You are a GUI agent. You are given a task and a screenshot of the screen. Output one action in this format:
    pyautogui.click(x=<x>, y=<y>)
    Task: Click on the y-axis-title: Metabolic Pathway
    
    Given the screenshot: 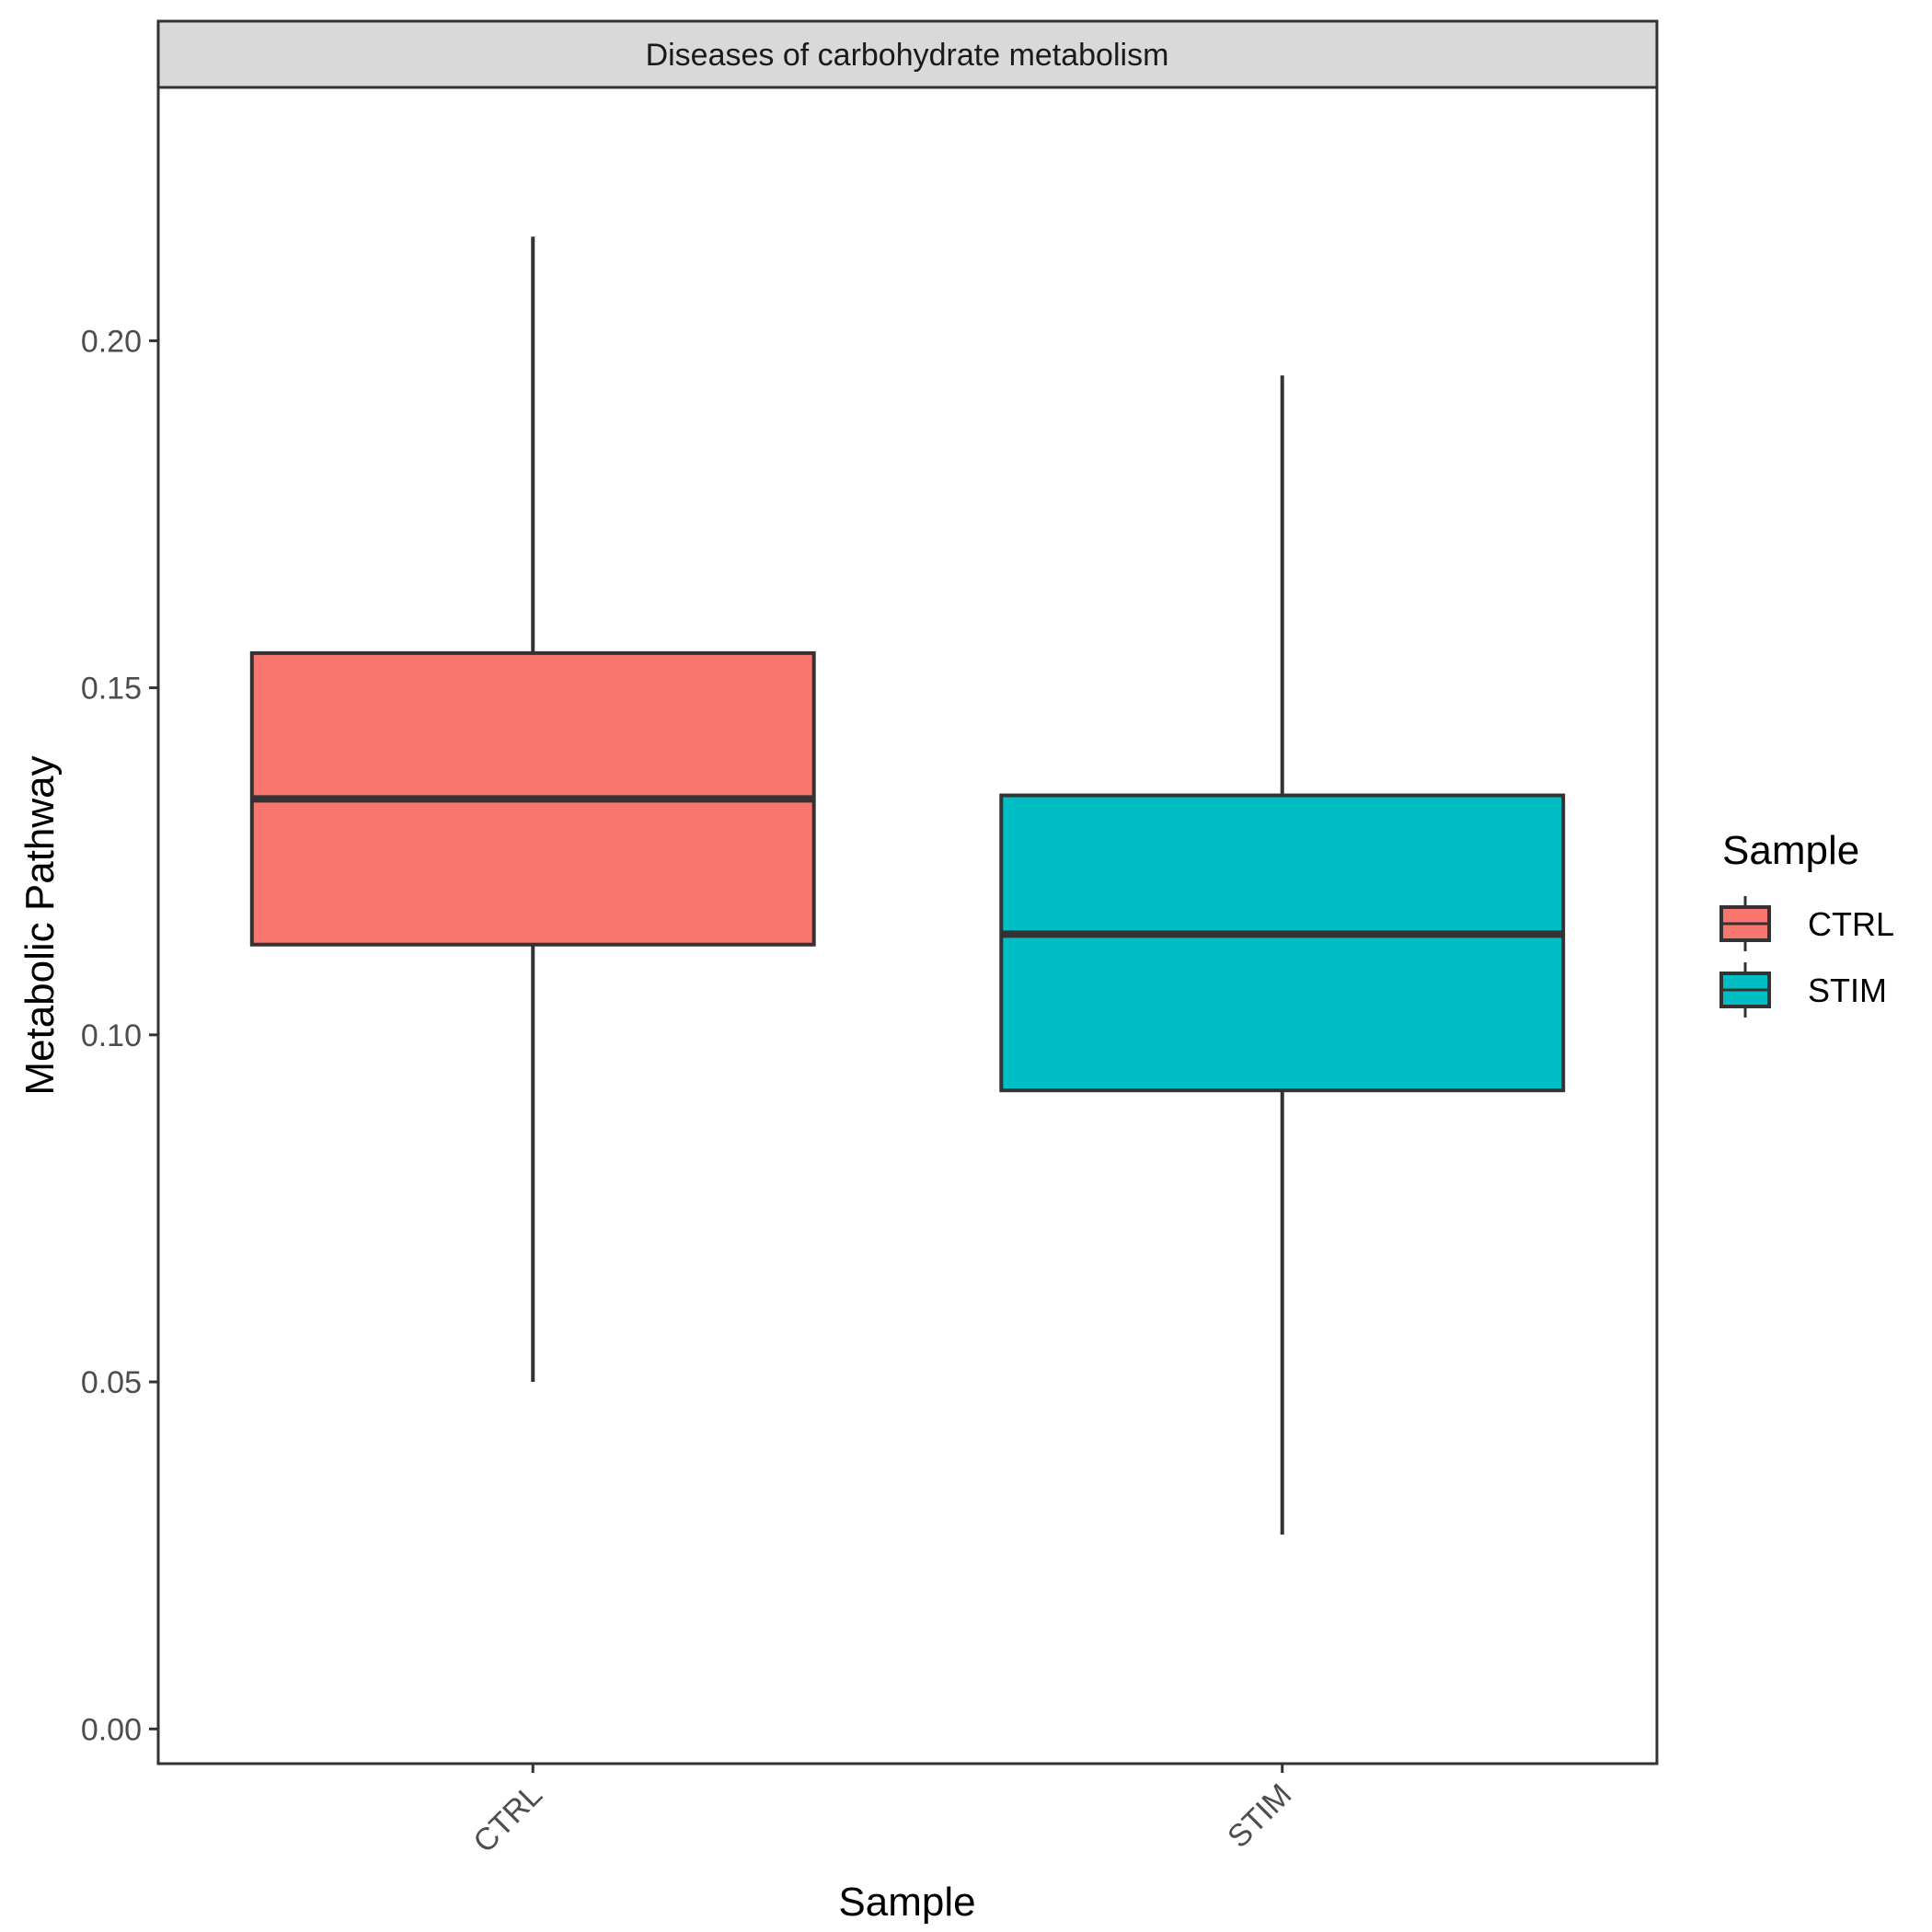 What is the action you would take?
    pyautogui.click(x=40, y=925)
    